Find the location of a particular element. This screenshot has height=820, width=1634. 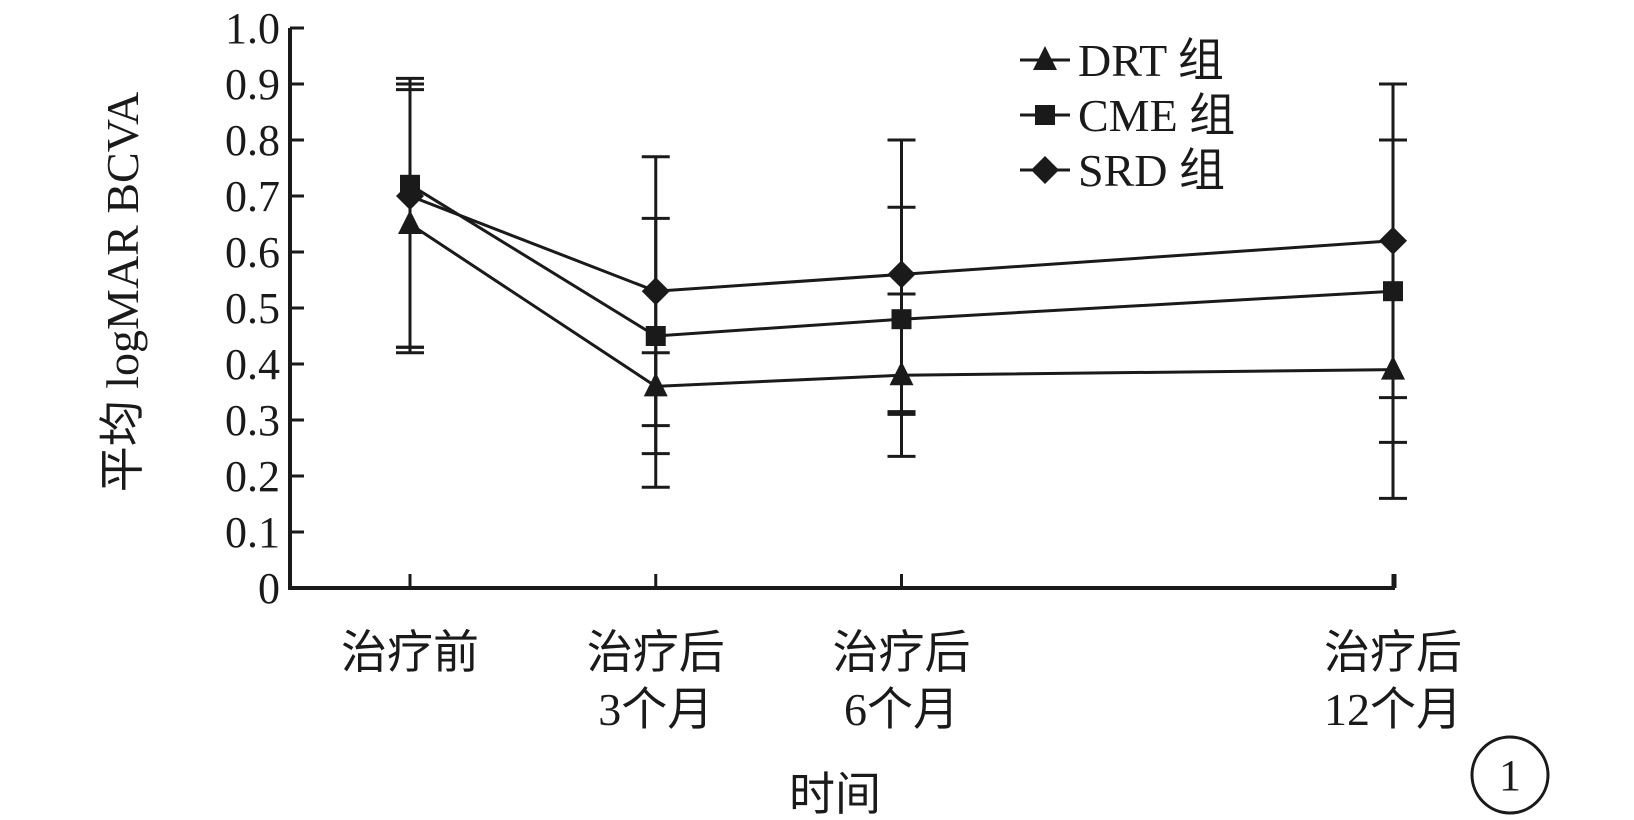

legend-marker-diamond is located at coordinates (1045, 170).